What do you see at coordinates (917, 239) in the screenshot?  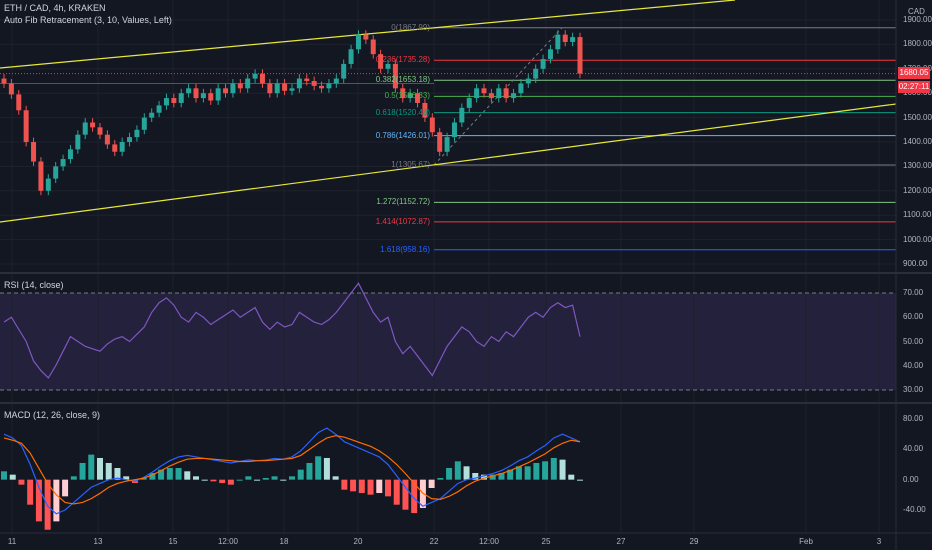 I see `price-tick-label: 1000.00` at bounding box center [917, 239].